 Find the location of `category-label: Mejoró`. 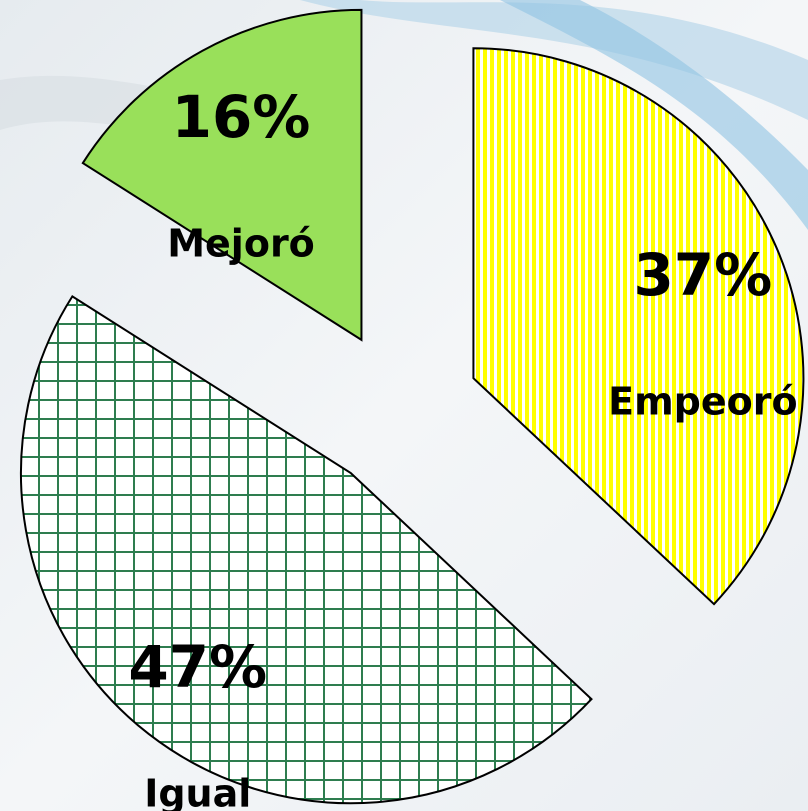

category-label: Mejoró is located at coordinates (241, 243).